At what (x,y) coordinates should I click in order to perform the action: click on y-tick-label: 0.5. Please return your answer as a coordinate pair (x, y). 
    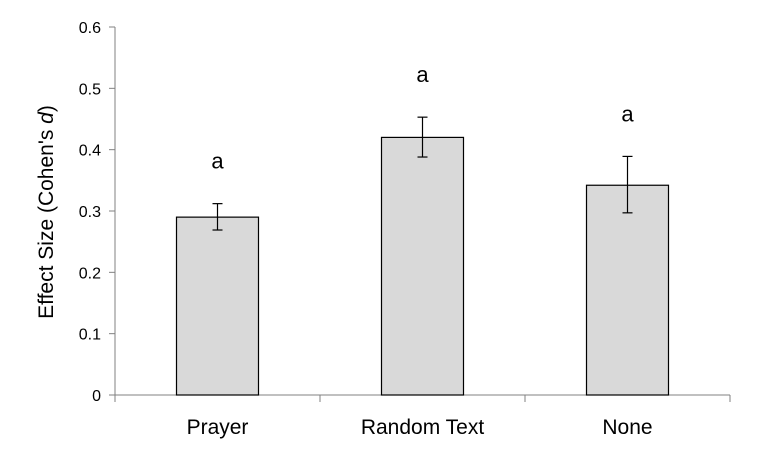
    Looking at the image, I should click on (90, 89).